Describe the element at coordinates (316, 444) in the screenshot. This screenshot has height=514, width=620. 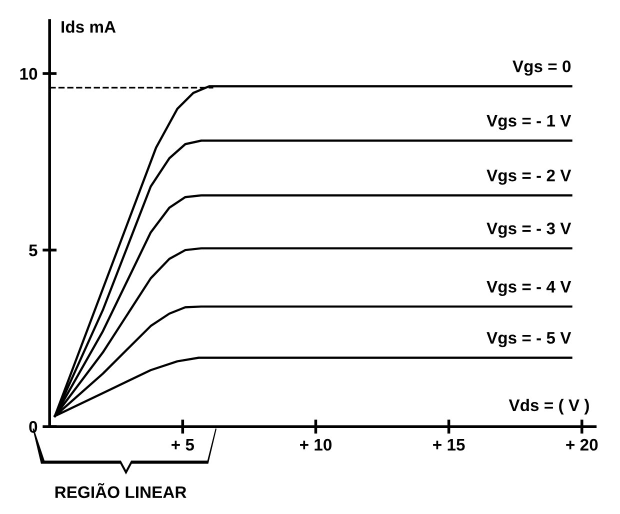
I see `x-tick-label: + 10` at that location.